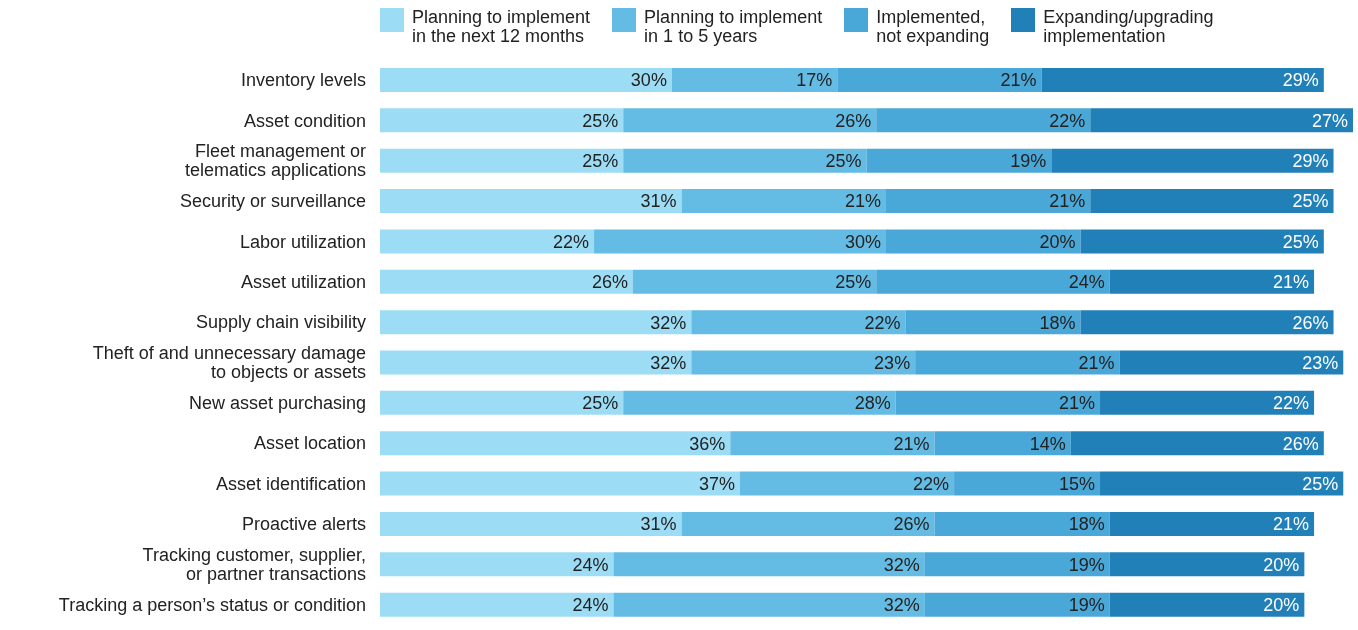 Image resolution: width=1358 pixels, height=630 pixels. I want to click on y-tick-label: Tracking customer, supplier, or partner transactions, so click(254, 564).